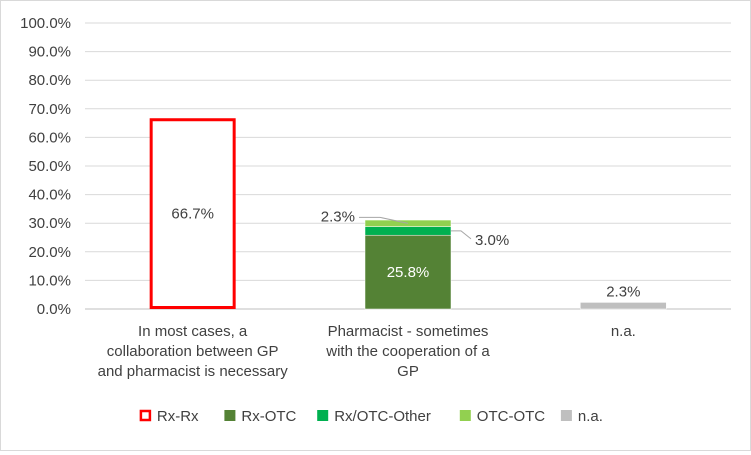 Image resolution: width=751 pixels, height=455 pixels. I want to click on data-label: 66.7%, so click(192, 214).